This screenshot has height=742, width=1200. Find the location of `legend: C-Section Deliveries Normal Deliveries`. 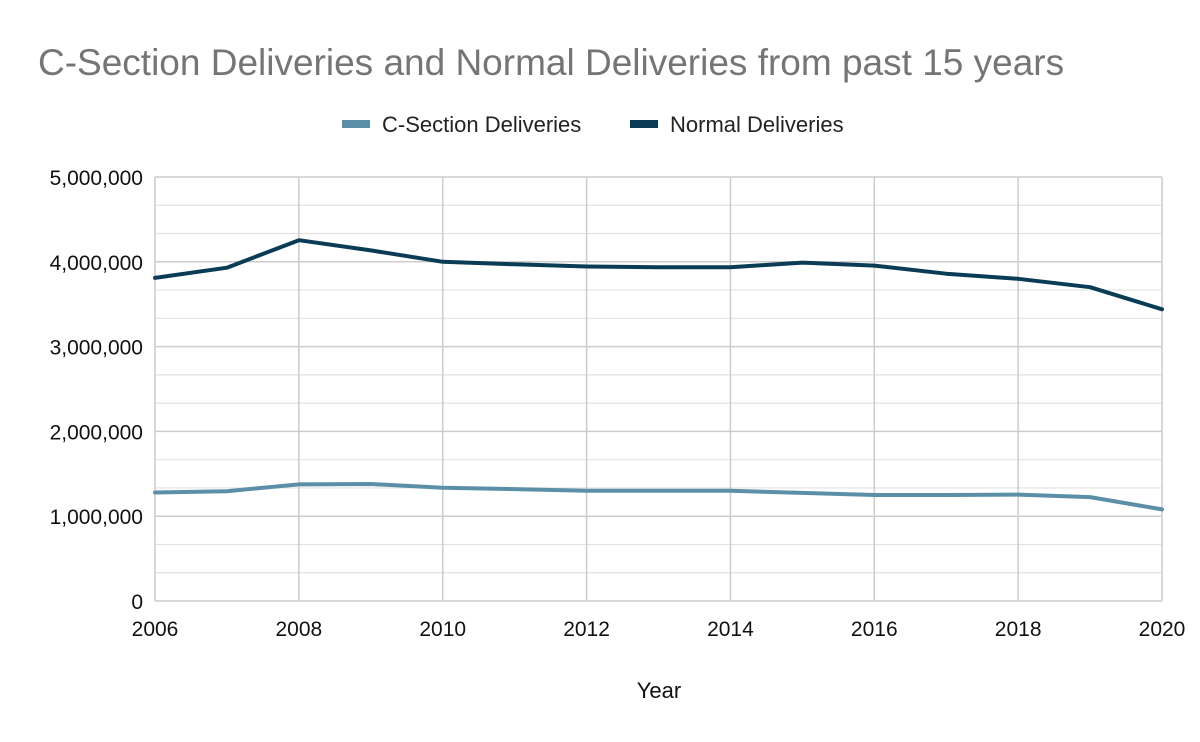

legend: C-Section Deliveries Normal Deliveries is located at coordinates (593, 124).